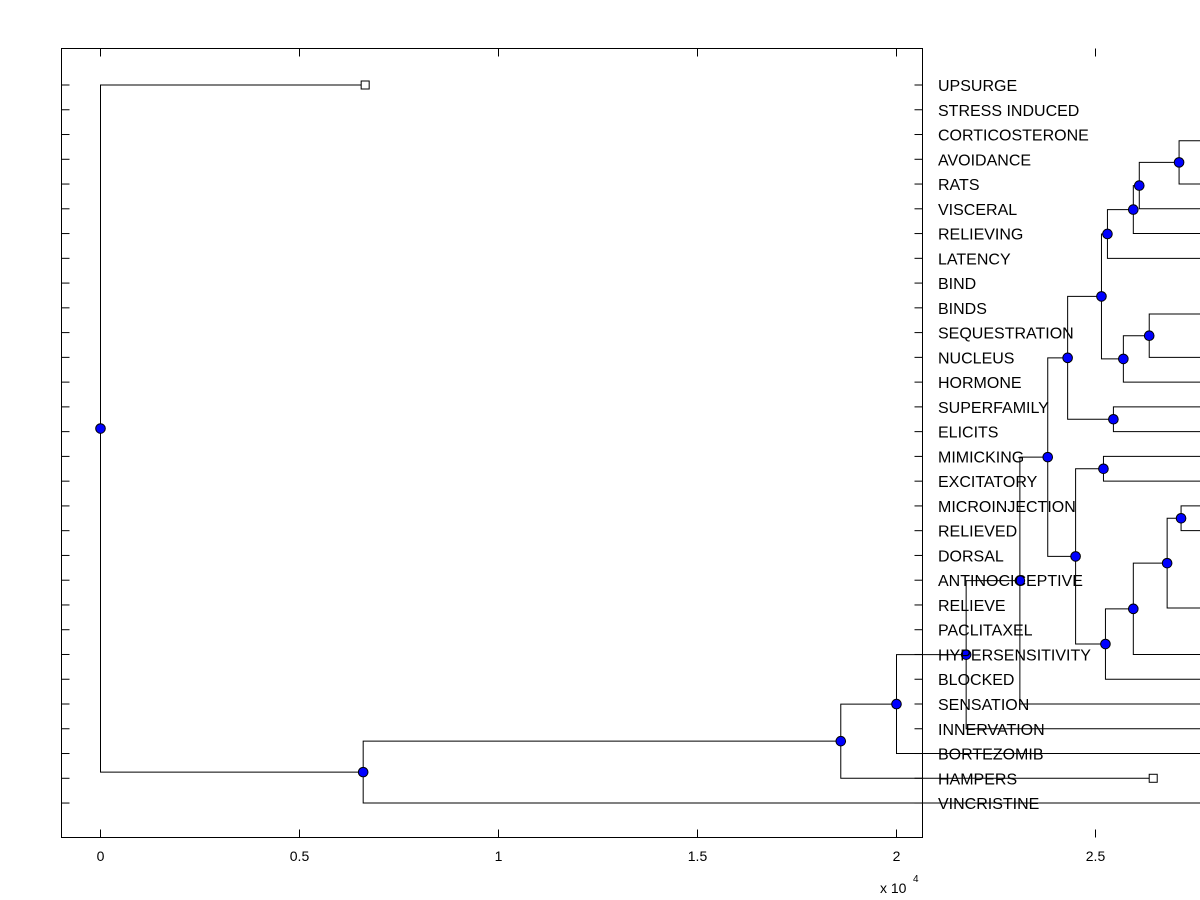 The image size is (1200, 900). I want to click on left-axis-ticks, so click(65, 444).